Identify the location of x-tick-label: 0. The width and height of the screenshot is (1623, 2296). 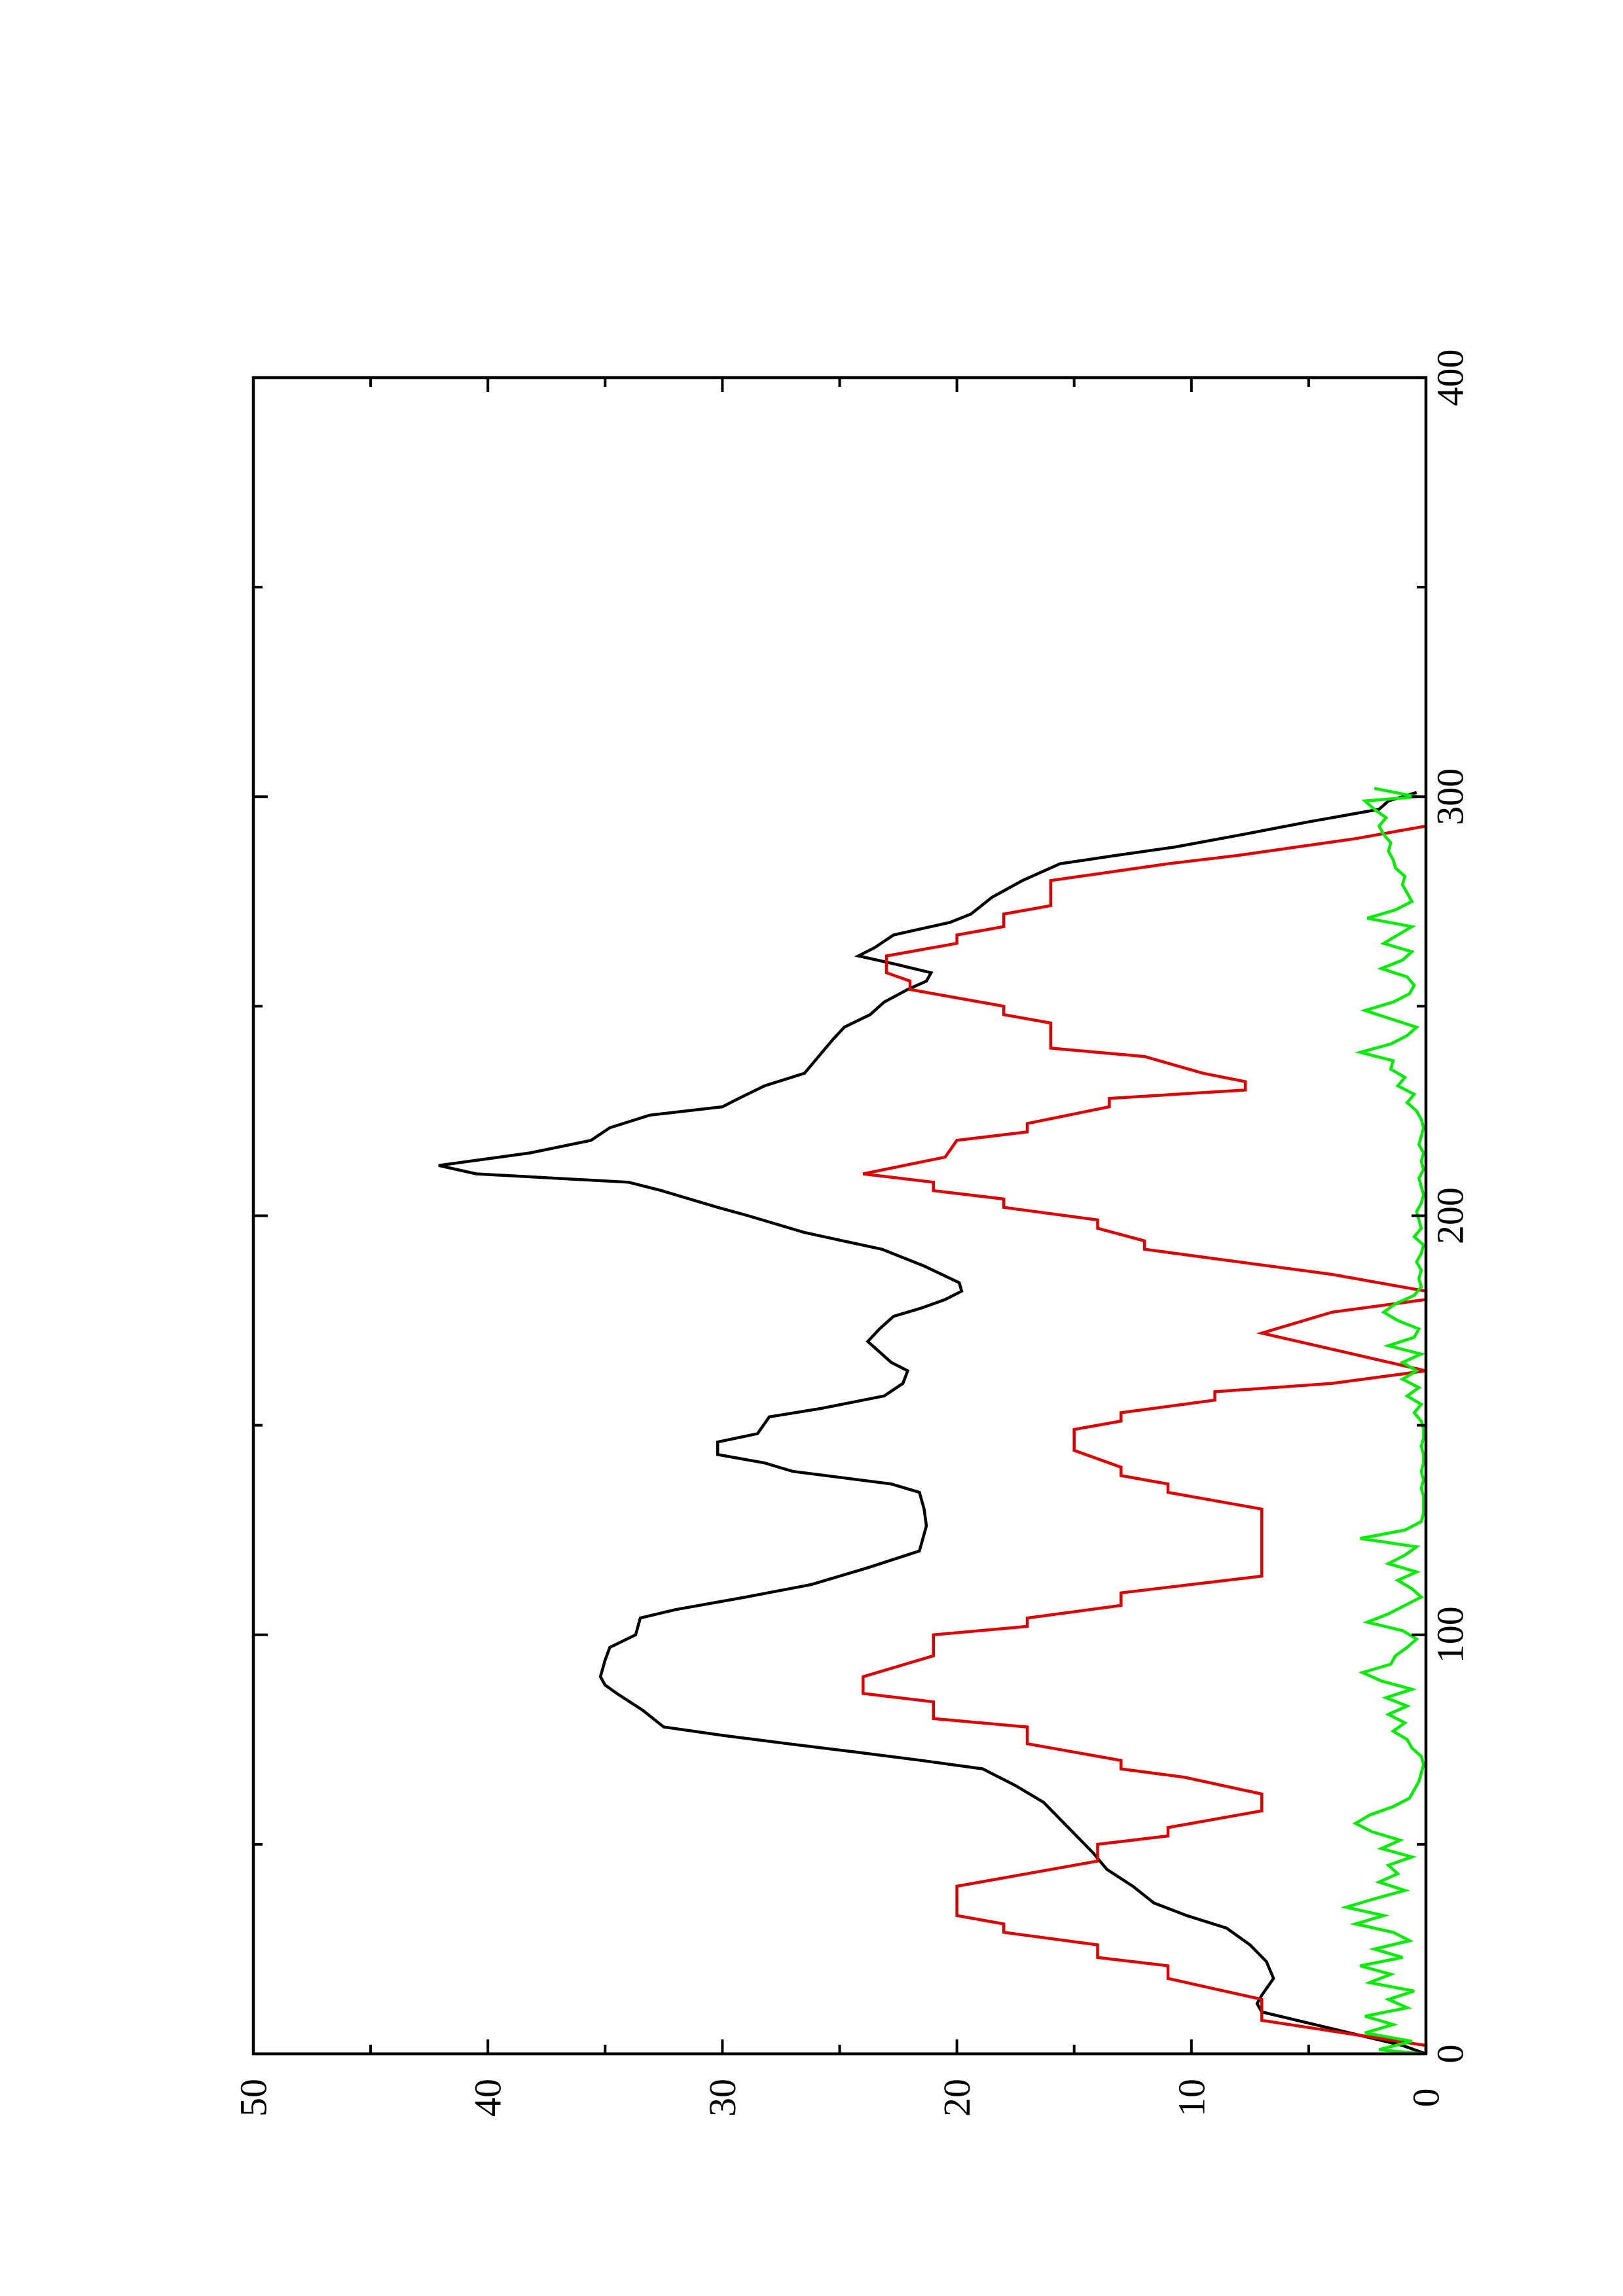
(1450, 2054).